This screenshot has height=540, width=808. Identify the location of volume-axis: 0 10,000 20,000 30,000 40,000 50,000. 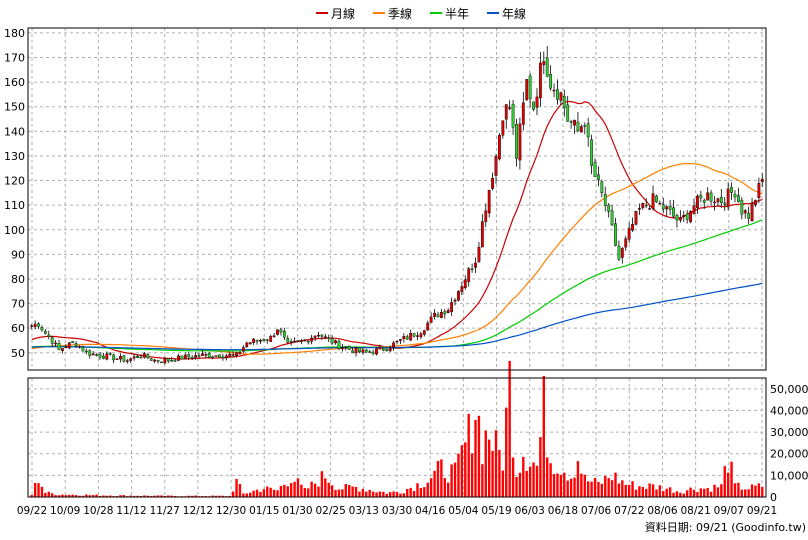
(789, 443).